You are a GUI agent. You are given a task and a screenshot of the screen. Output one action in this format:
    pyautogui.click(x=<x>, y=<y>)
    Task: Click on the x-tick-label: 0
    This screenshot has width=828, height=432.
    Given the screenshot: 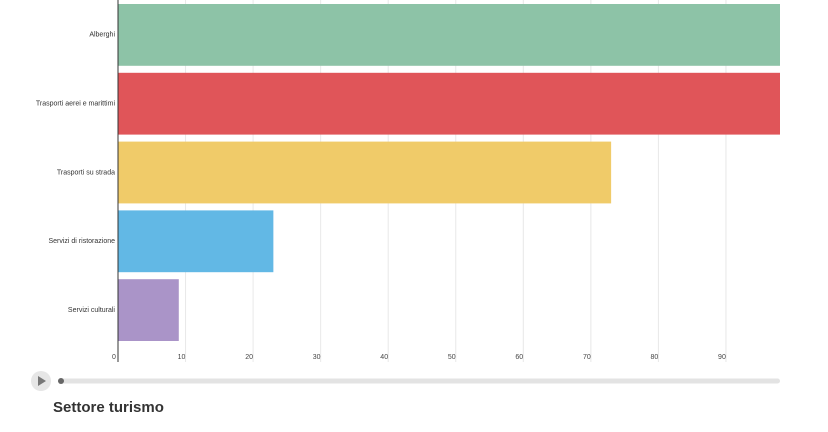 What is the action you would take?
    pyautogui.click(x=114, y=357)
    